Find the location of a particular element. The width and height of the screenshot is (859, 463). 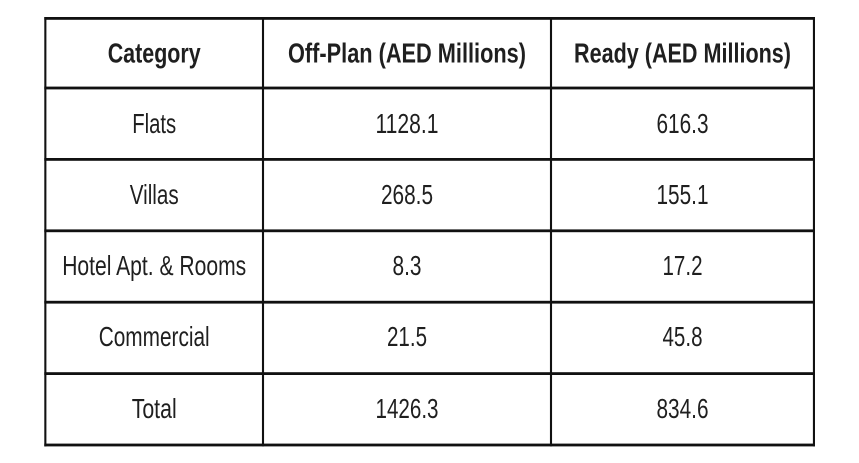

svg-text: 155.1 is located at coordinates (683, 194).